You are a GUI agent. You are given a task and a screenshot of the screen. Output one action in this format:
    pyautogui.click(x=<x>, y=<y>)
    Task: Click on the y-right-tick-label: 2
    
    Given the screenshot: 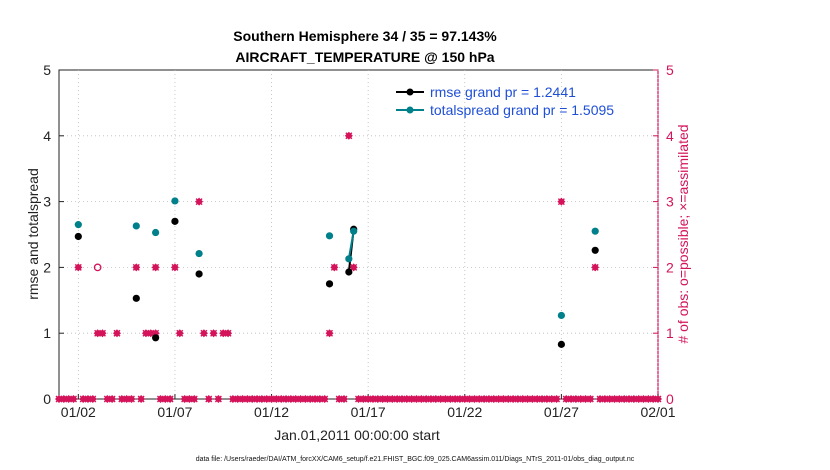 What is the action you would take?
    pyautogui.click(x=670, y=267)
    